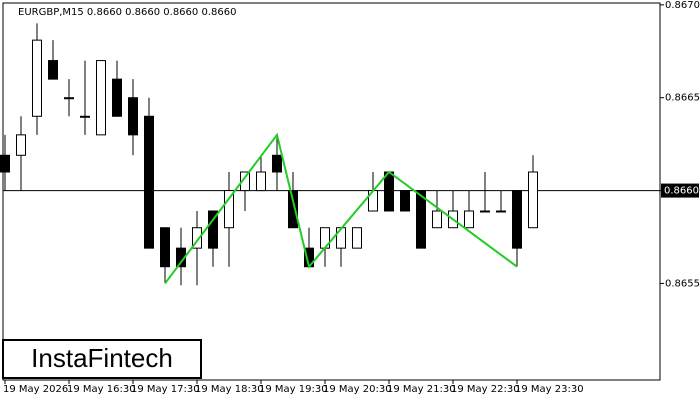 Image resolution: width=700 pixels, height=400 pixels. Describe the element at coordinates (293, 389) in the screenshot. I see `x-tick-label: 19 May 19:30` at that location.